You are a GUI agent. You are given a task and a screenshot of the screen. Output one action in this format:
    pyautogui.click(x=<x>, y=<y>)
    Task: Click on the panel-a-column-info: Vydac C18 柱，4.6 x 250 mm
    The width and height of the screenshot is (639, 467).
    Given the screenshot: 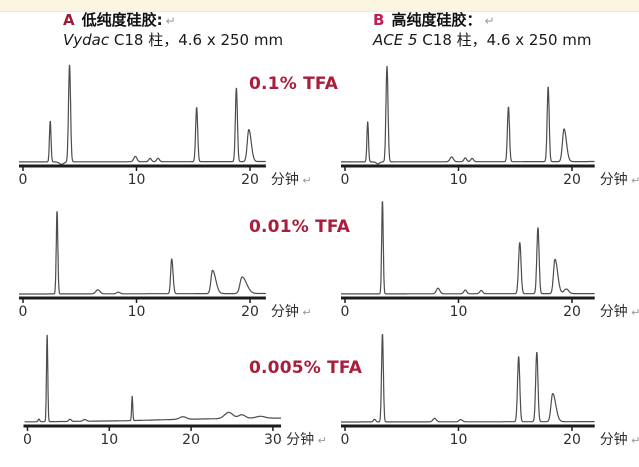 What is the action you would take?
    pyautogui.click(x=173, y=40)
    